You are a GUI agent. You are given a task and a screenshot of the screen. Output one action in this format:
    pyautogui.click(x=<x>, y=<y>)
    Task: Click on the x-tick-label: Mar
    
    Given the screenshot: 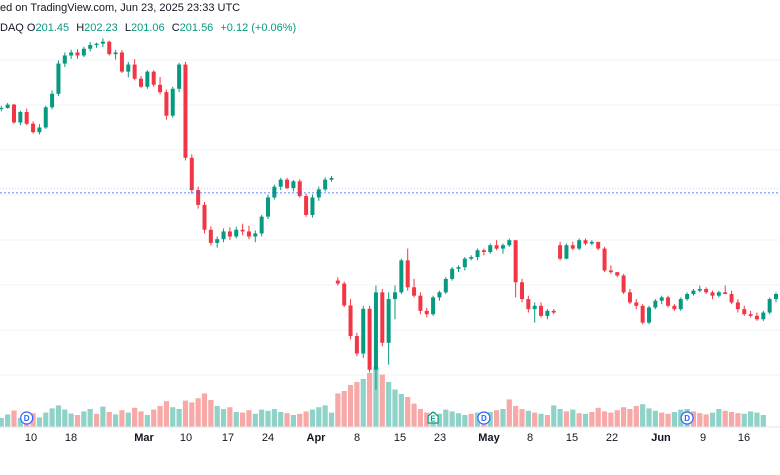 What is the action you would take?
    pyautogui.click(x=144, y=438)
    